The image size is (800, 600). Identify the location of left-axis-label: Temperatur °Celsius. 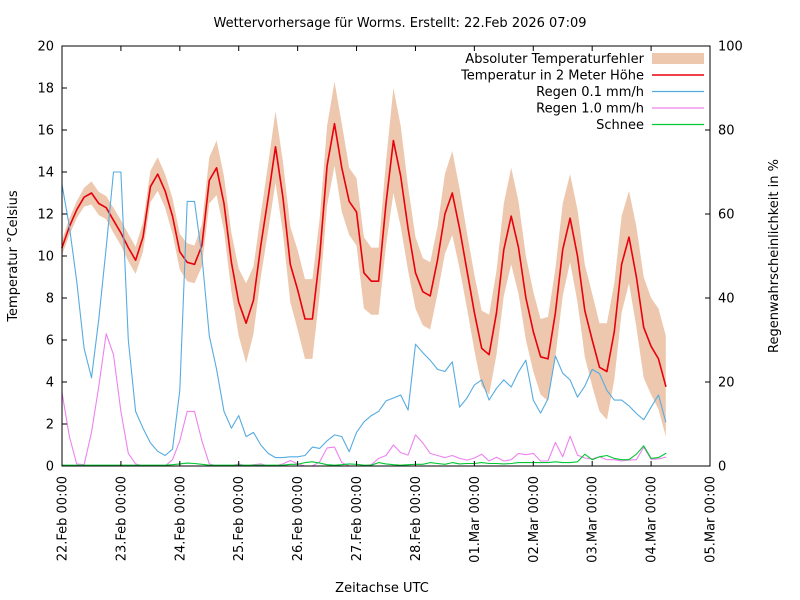
(13, 256).